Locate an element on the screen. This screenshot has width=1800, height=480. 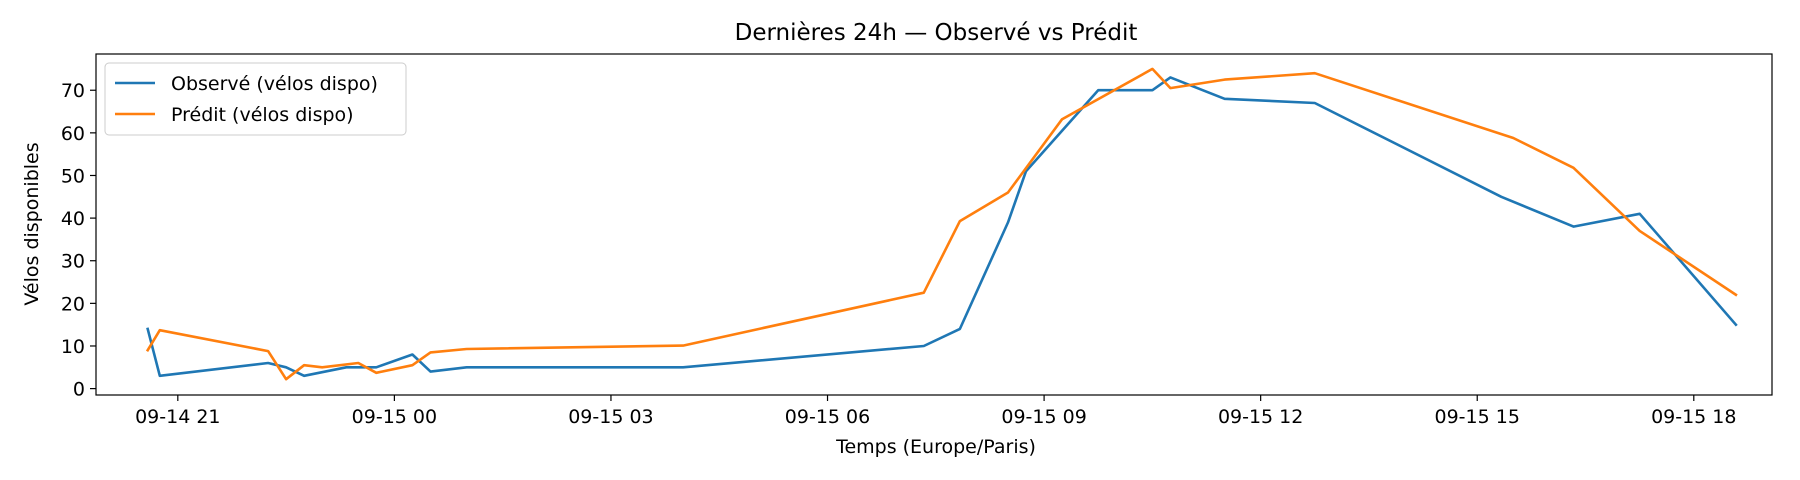
y-axis: 0 10 20 30 40 50 60 70 is located at coordinates (78, 240).